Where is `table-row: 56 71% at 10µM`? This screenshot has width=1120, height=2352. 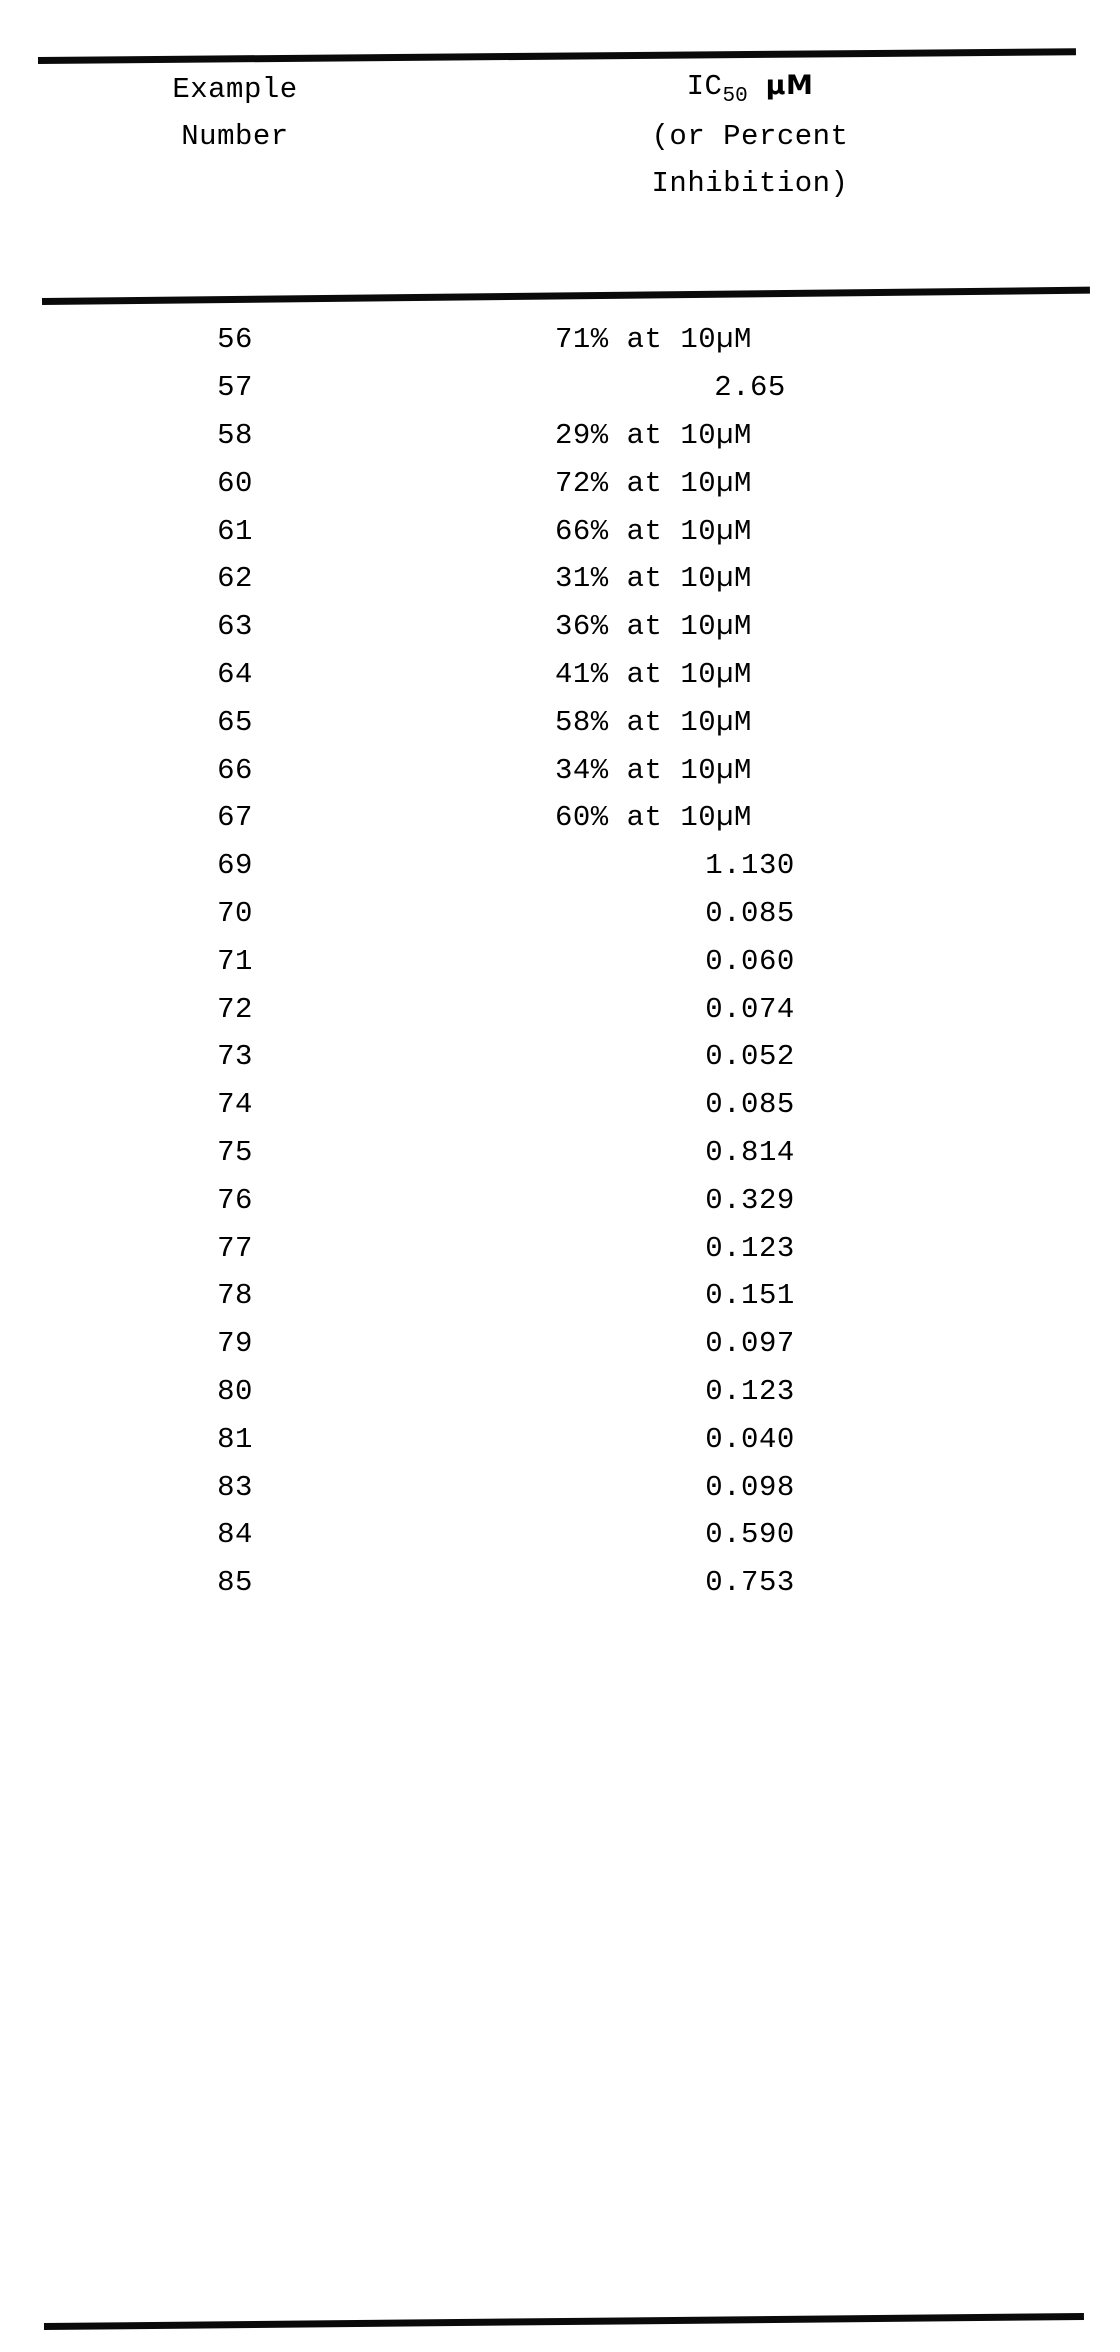
table-row: 56 71% at 10µM is located at coordinates (560, 340).